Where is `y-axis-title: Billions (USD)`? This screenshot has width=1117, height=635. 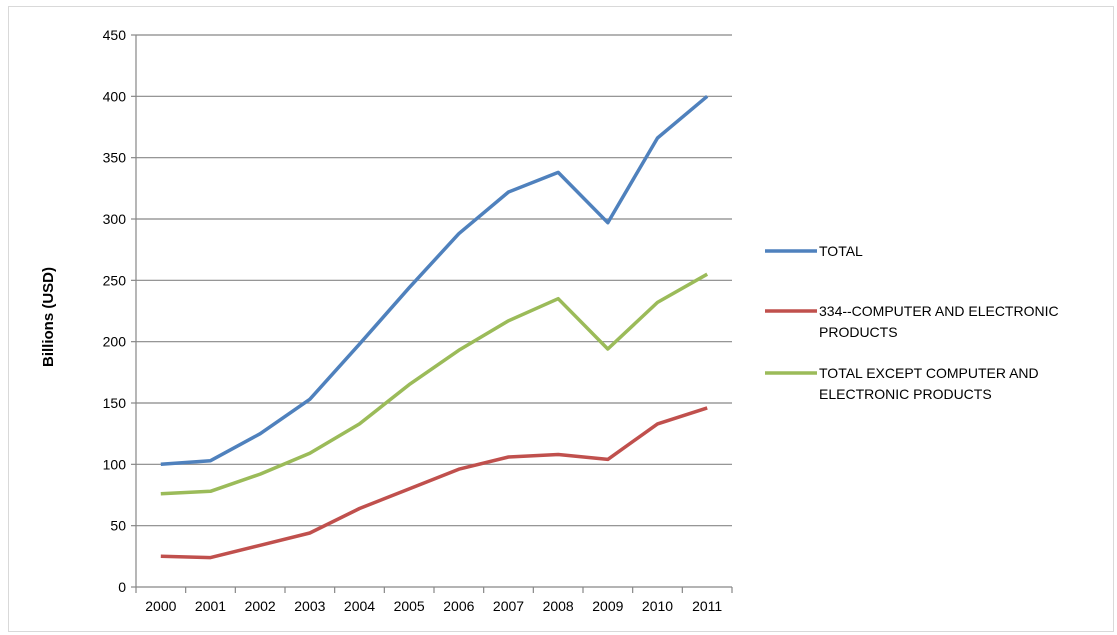 y-axis-title: Billions (USD) is located at coordinates (48, 317).